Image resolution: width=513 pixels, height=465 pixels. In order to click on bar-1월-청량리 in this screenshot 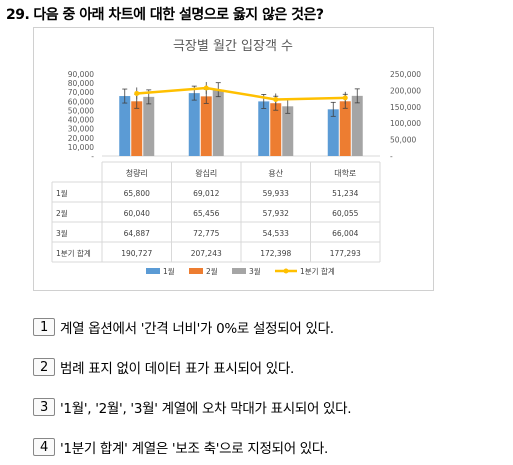, I will do `click(125, 126)`.